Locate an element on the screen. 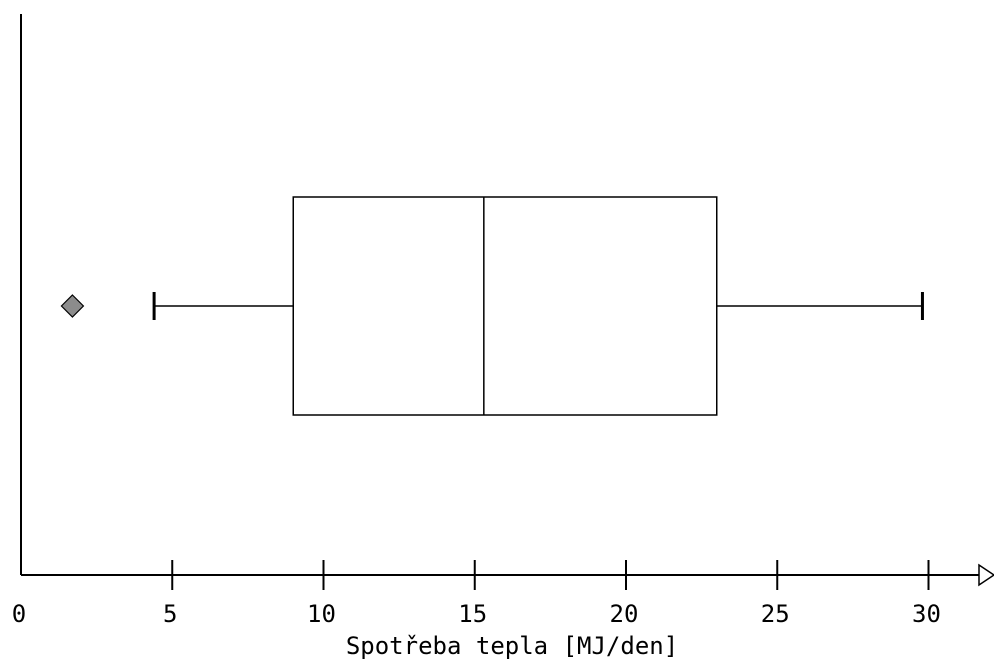  x-tick-label: 20 is located at coordinates (624, 614).